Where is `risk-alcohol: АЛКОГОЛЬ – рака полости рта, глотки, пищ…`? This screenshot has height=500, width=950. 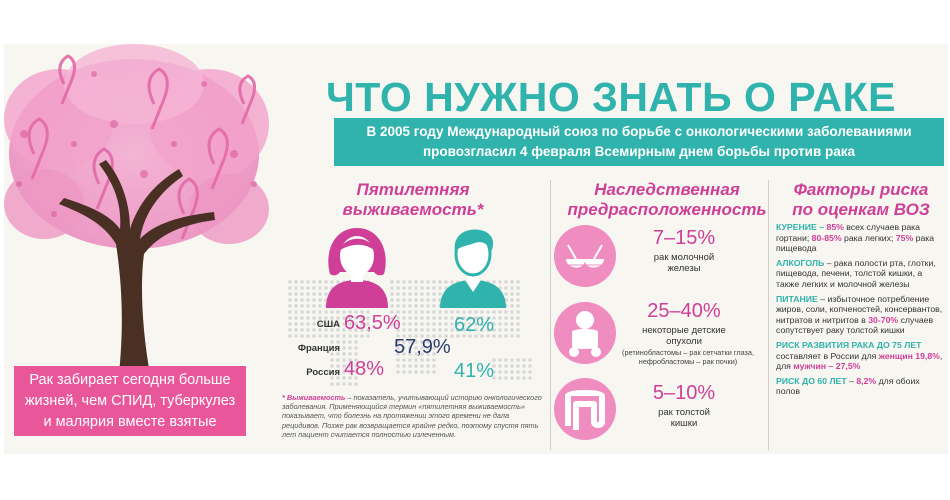 risk-alcohol: АЛКОГОЛЬ – рака полости рта, глотки, пищ… is located at coordinates (861, 274).